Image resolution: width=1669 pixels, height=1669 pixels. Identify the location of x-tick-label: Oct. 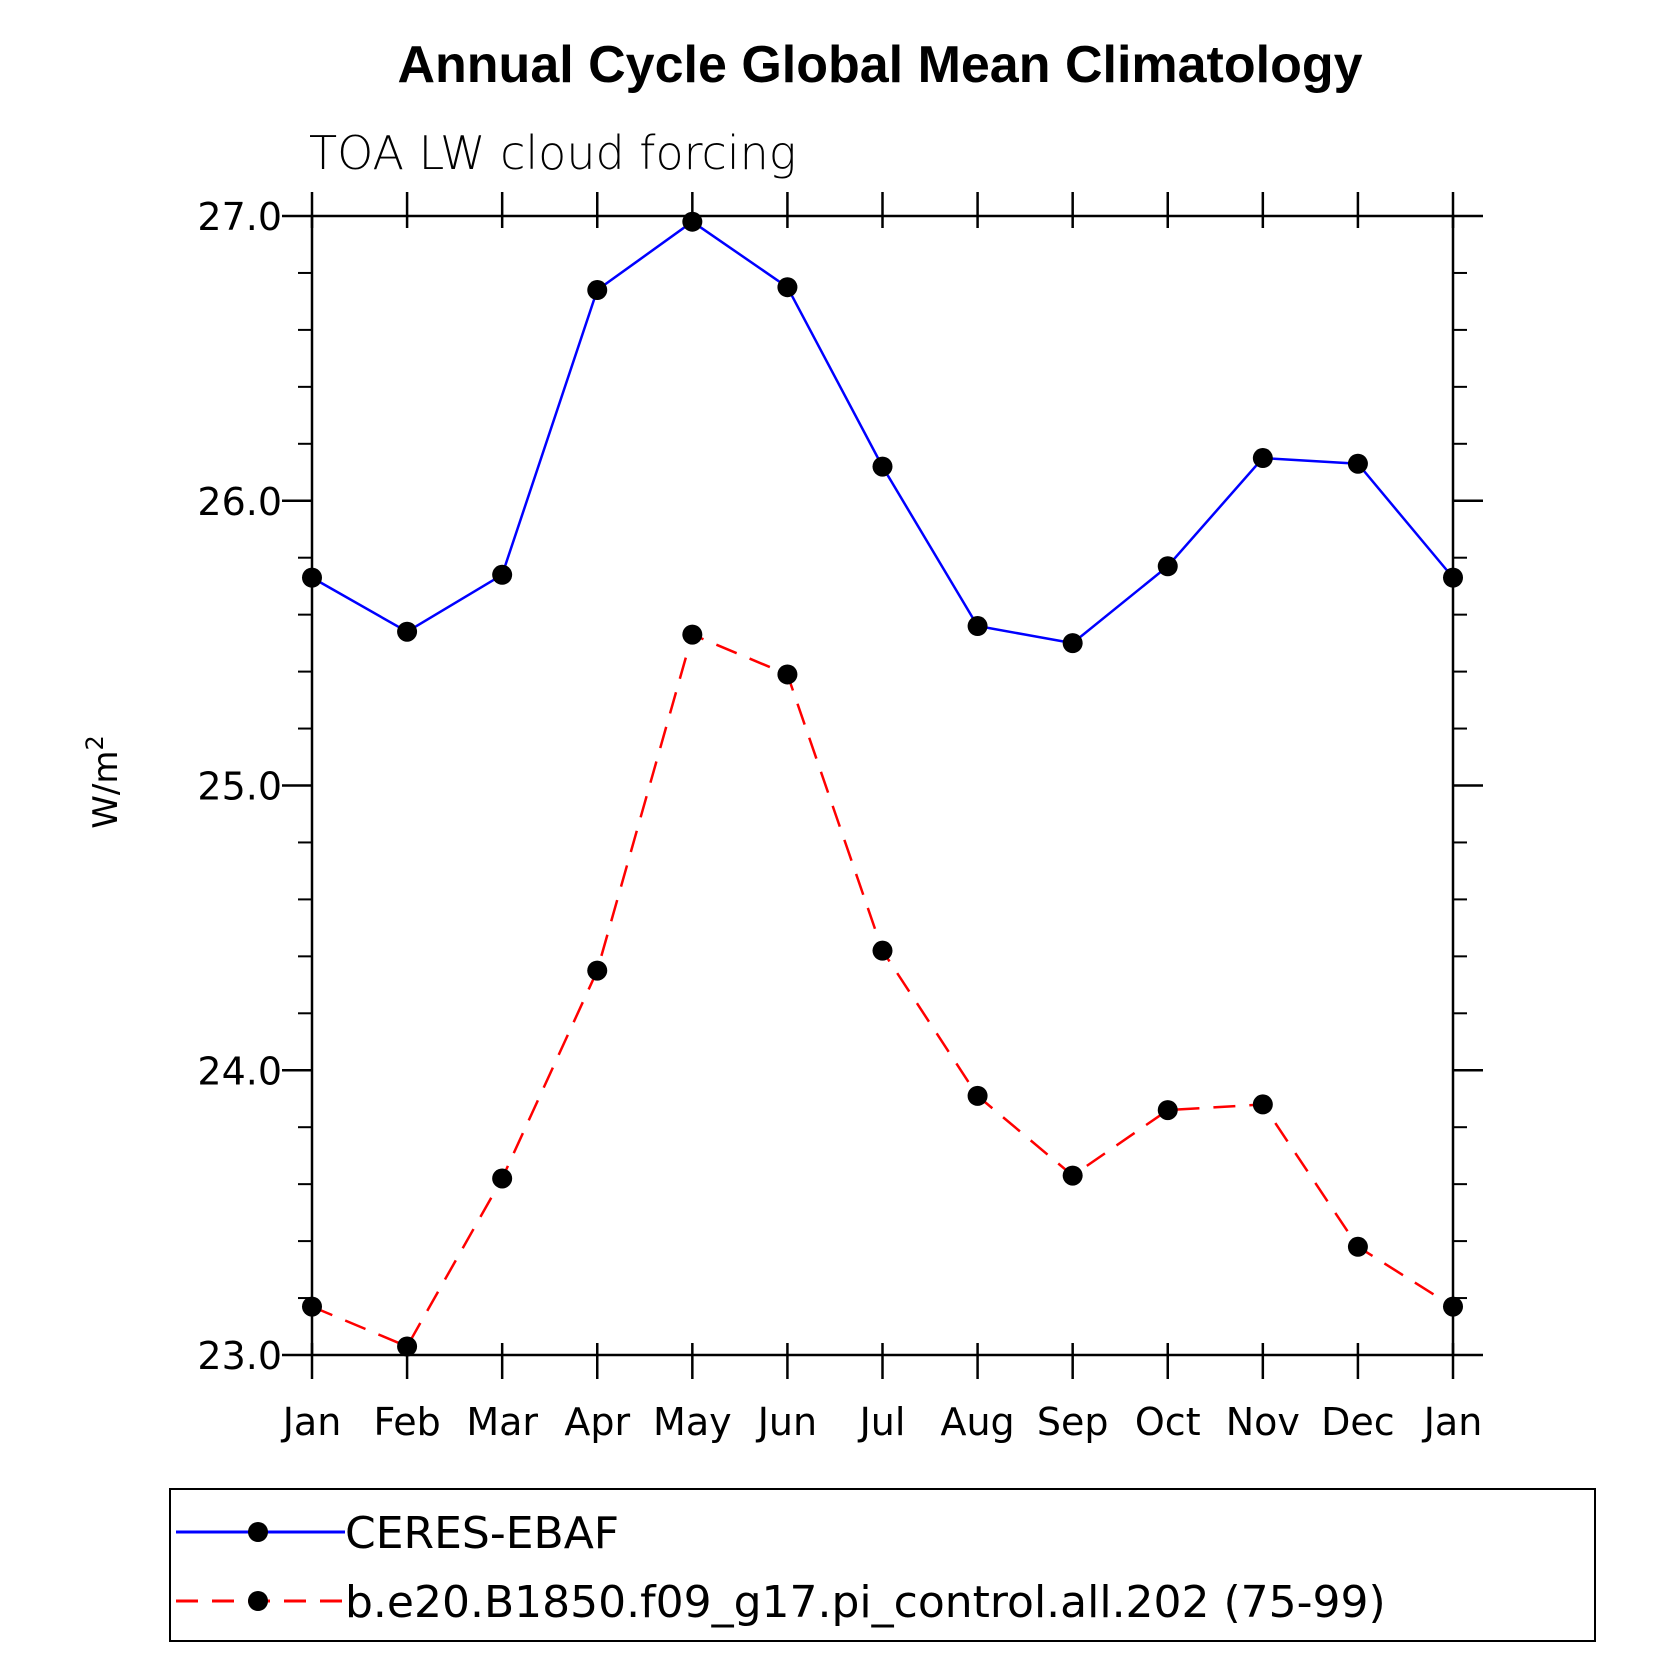
(1168, 1422).